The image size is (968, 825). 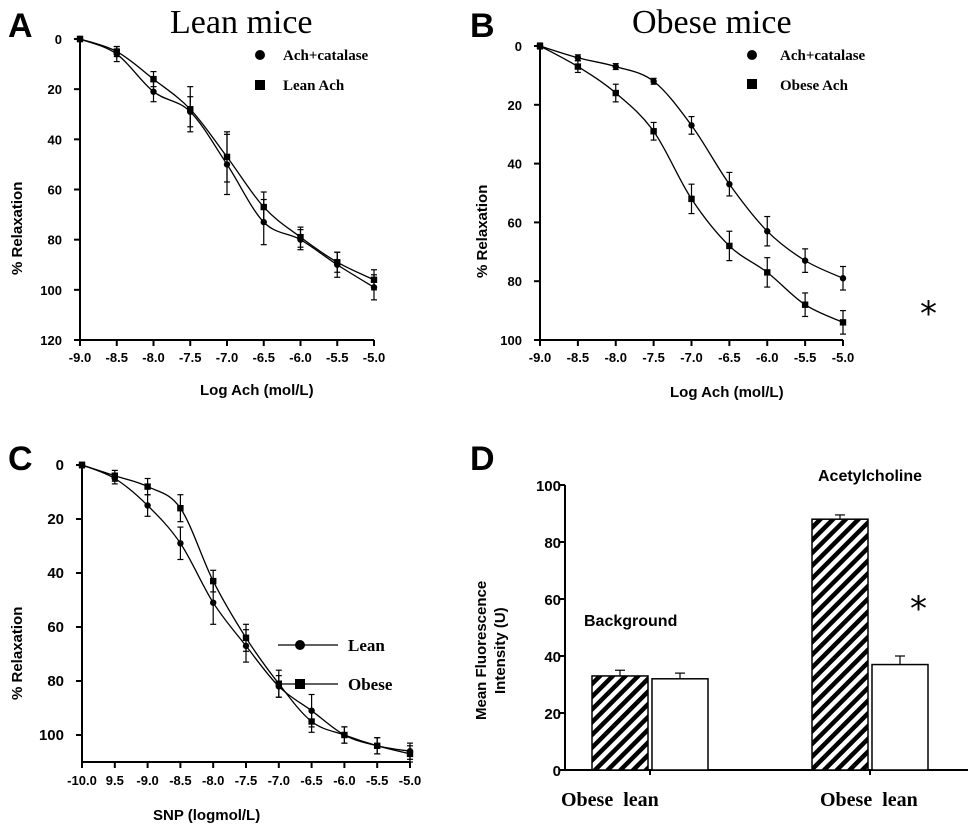 I want to click on bar-acetylcholine-lean, so click(x=900, y=717).